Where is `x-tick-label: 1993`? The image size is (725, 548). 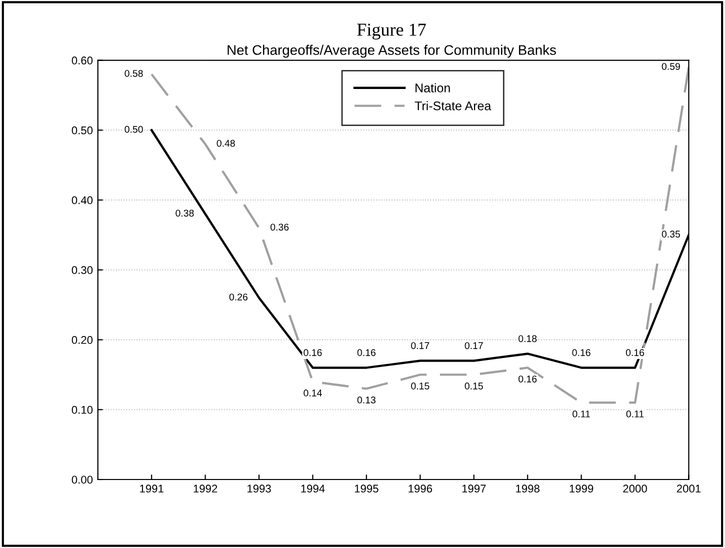
x-tick-label: 1993 is located at coordinates (259, 488).